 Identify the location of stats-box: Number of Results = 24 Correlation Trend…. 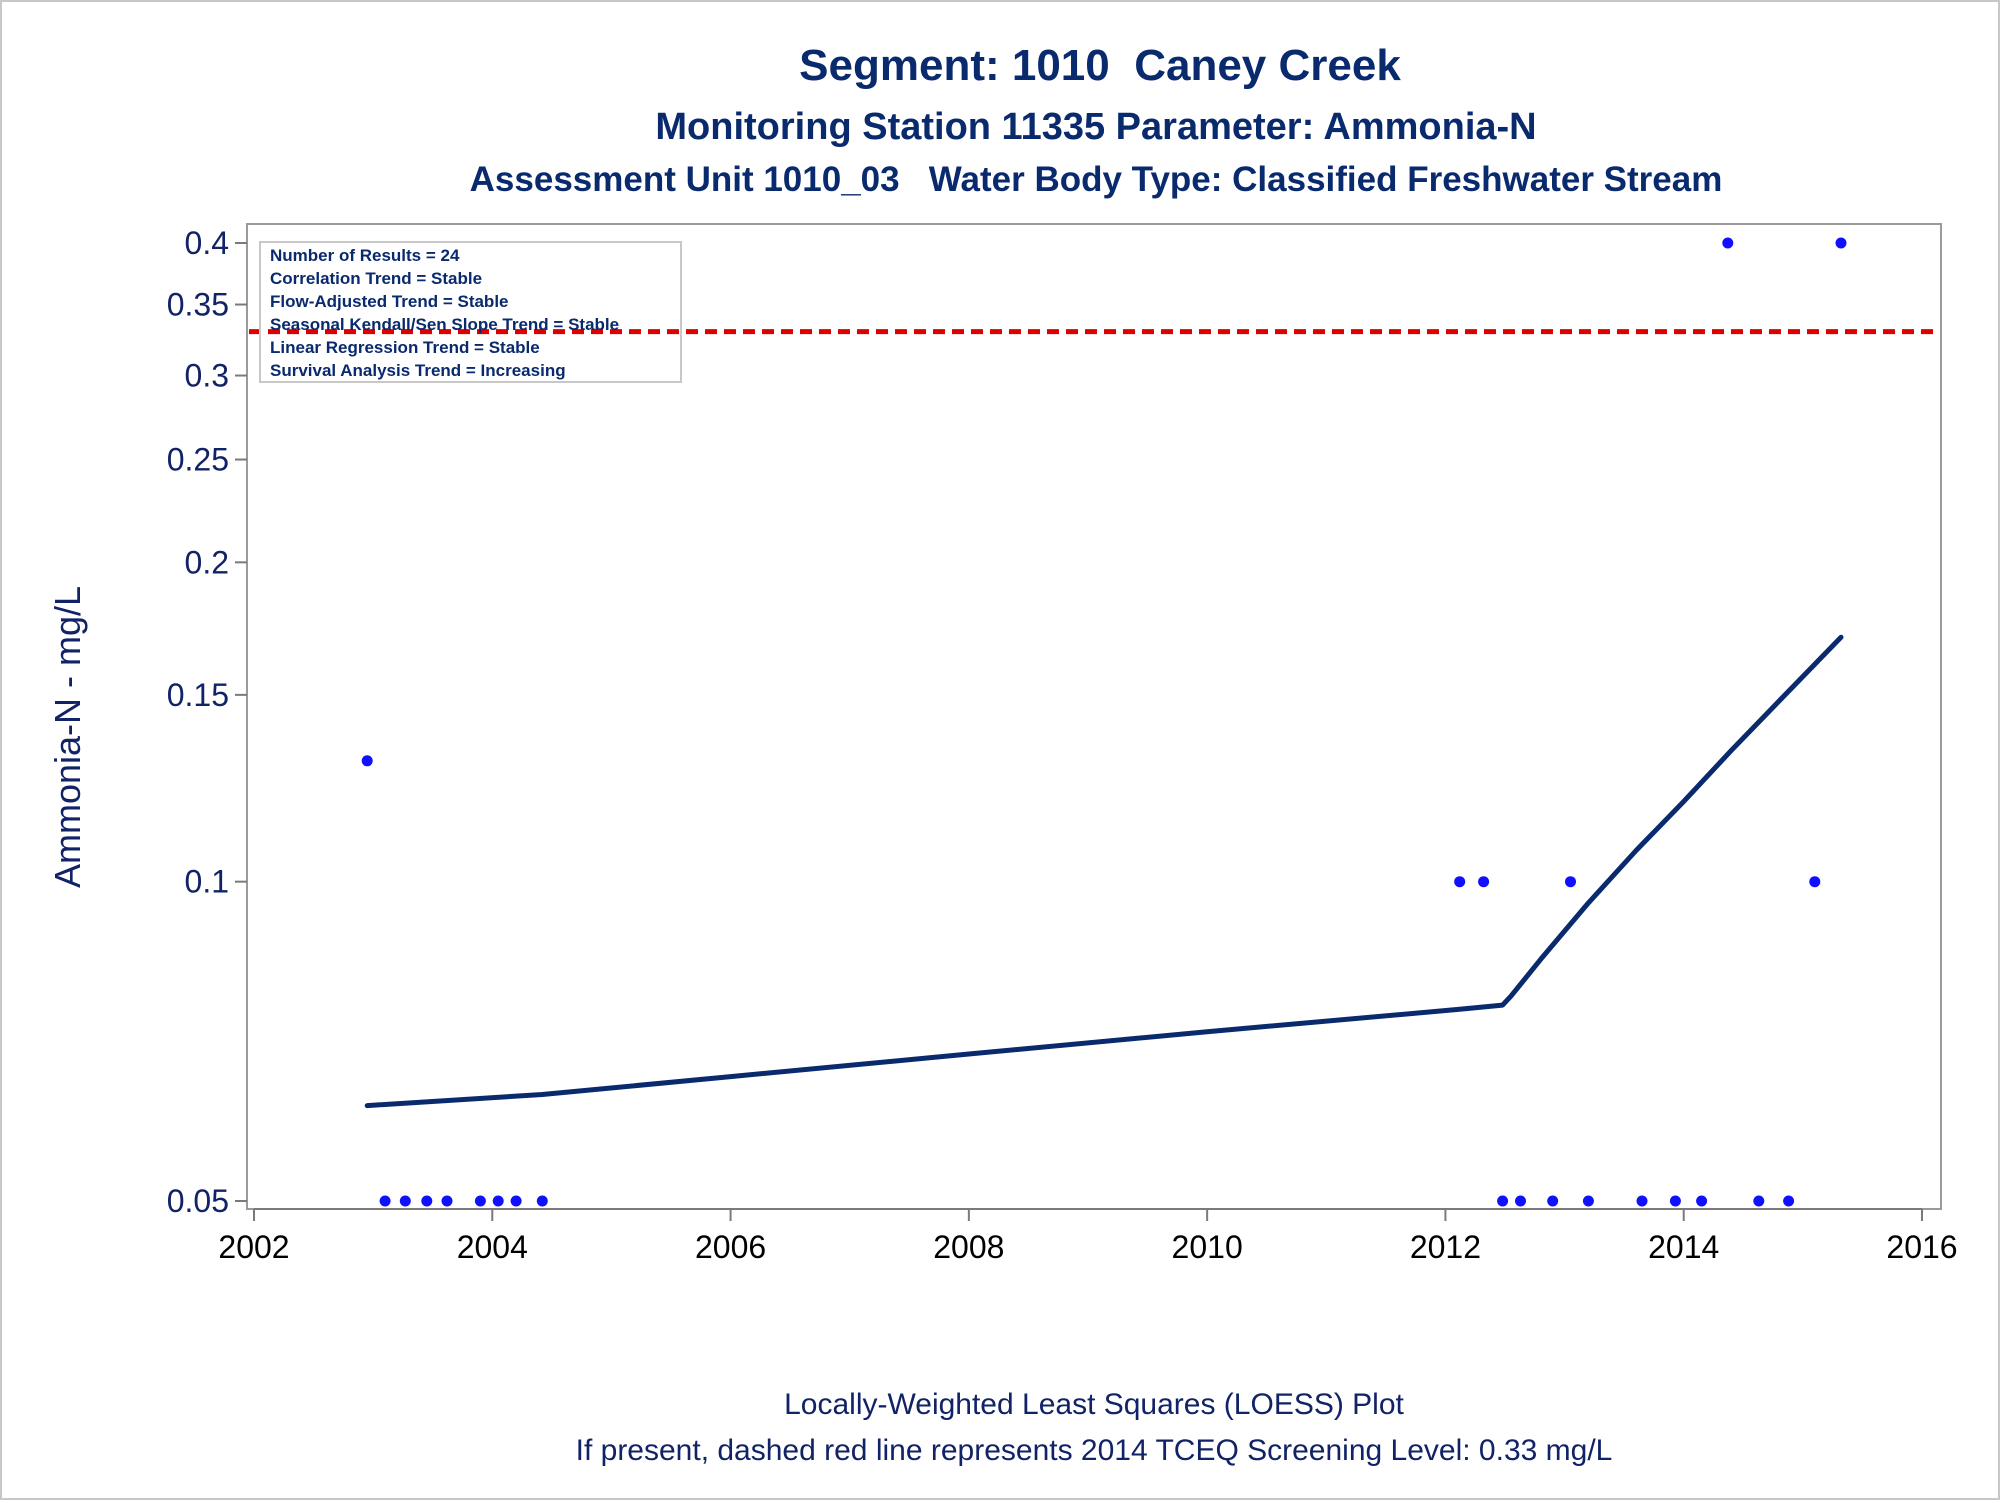
(470, 312).